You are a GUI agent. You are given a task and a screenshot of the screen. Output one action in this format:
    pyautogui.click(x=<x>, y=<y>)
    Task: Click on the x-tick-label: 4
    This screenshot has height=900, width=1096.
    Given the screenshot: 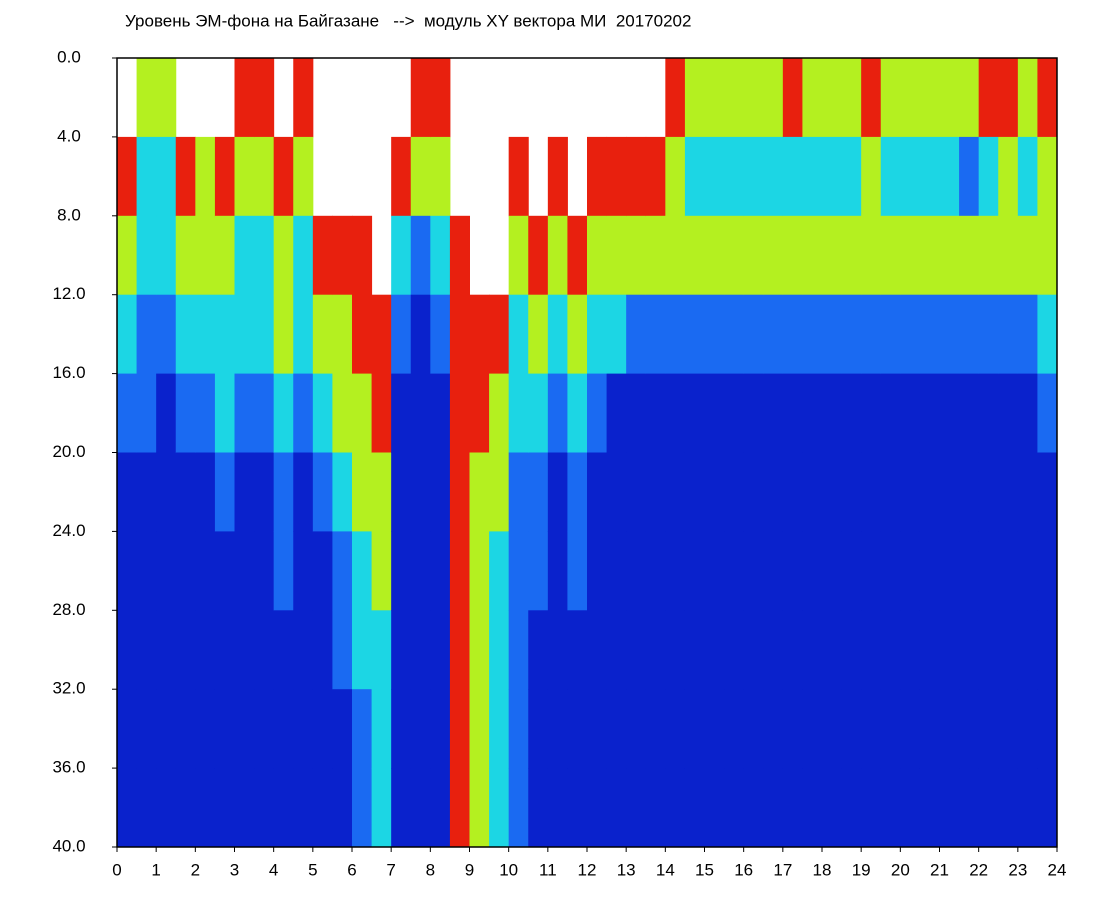 What is the action you would take?
    pyautogui.click(x=273, y=869)
    